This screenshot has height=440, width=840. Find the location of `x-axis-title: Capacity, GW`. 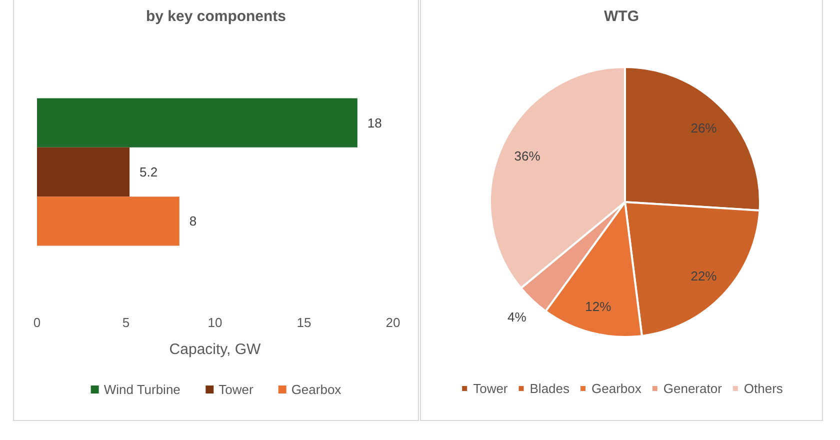

x-axis-title: Capacity, GW is located at coordinates (215, 349).